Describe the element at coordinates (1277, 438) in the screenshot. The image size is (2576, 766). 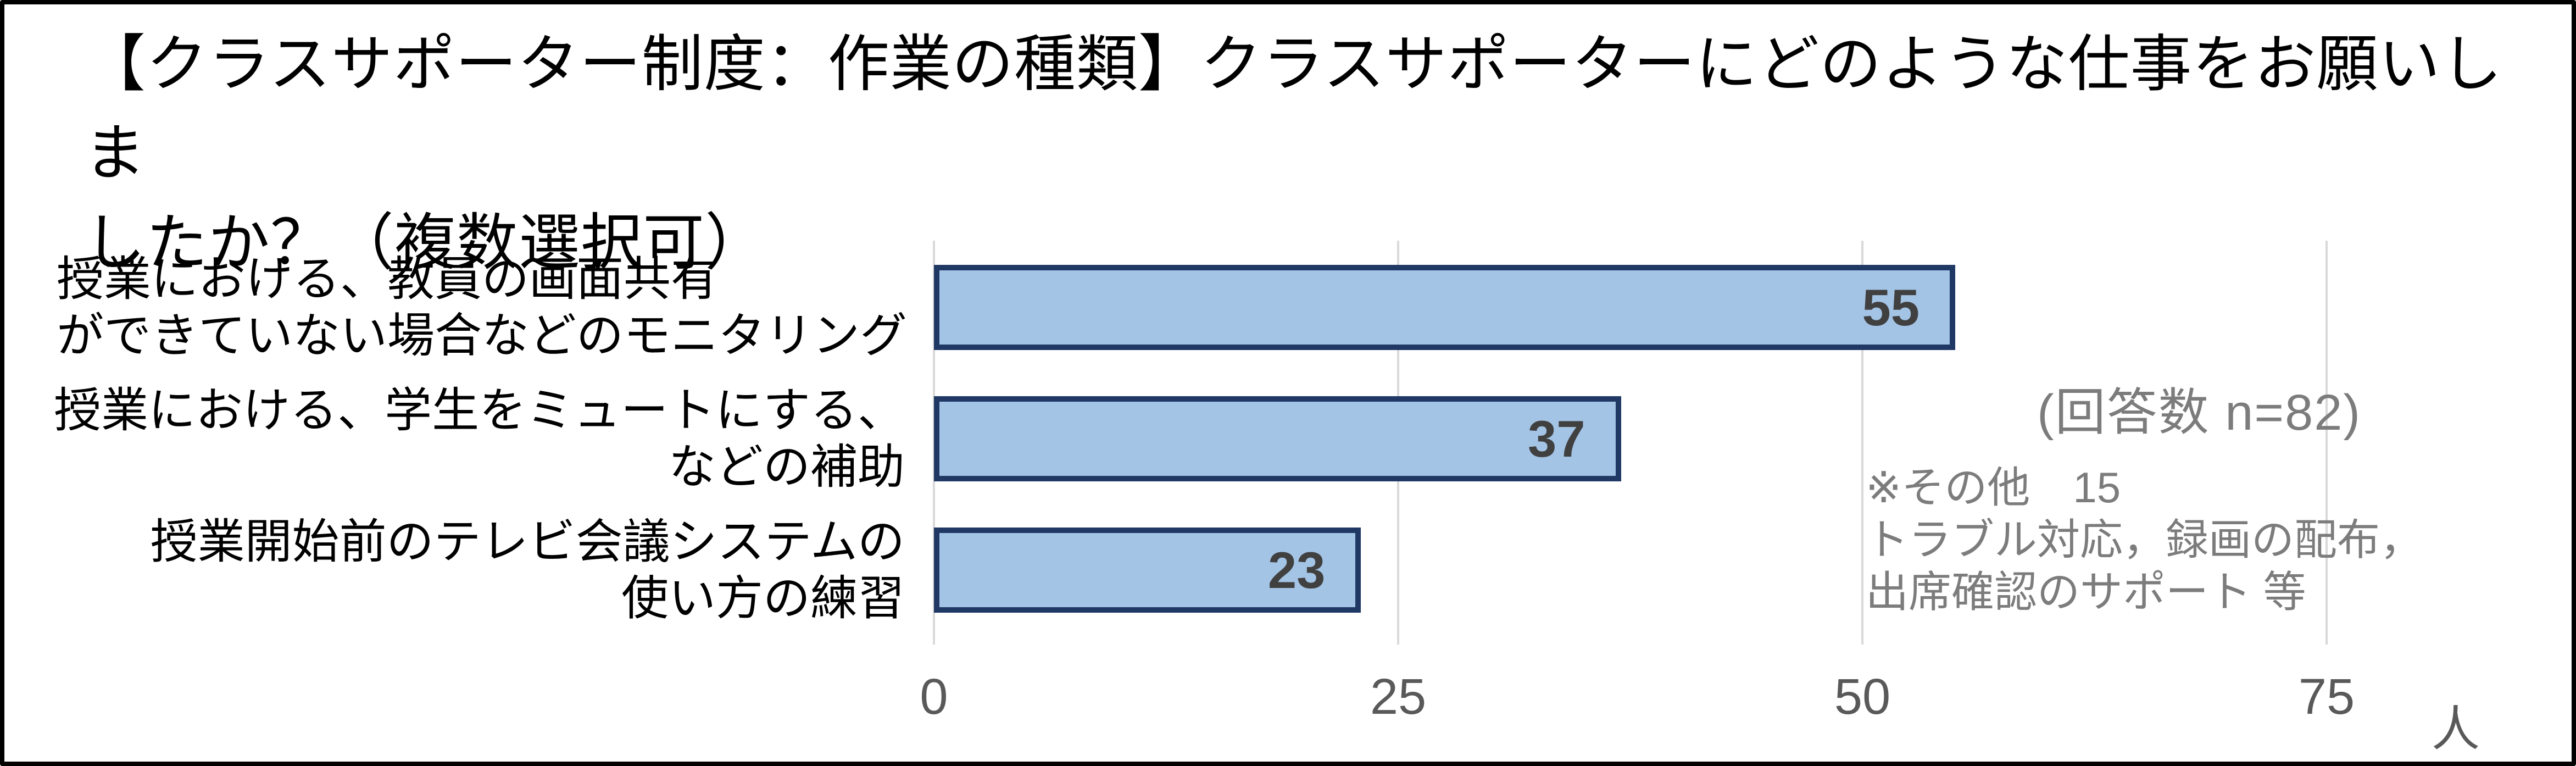
I see `bar-mute-assist: 37` at that location.